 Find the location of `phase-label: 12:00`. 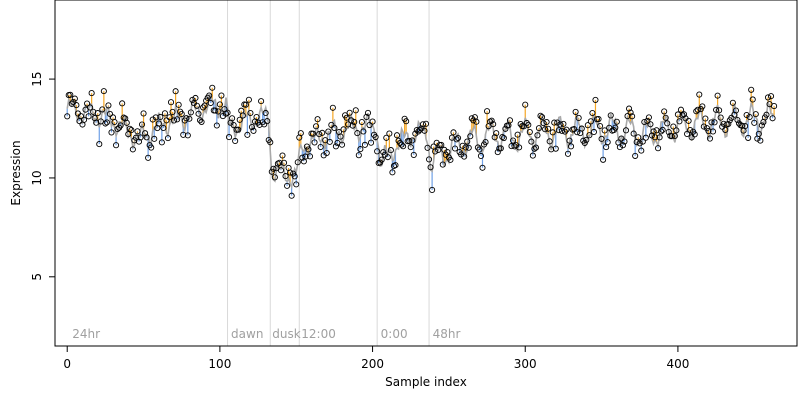

phase-label: 12:00 is located at coordinates (318, 334).